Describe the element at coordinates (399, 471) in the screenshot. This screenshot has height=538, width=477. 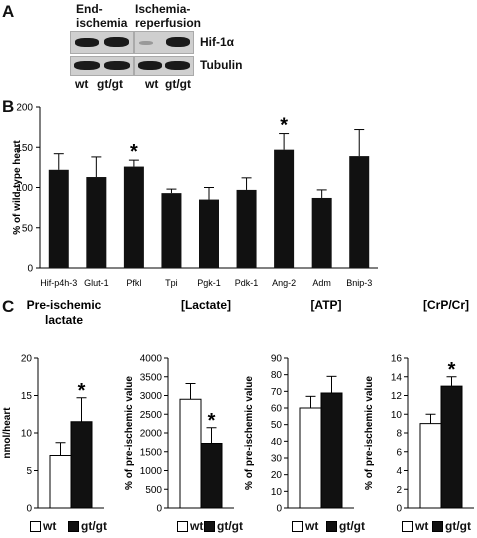
I see `y-tick-label: 4` at that location.